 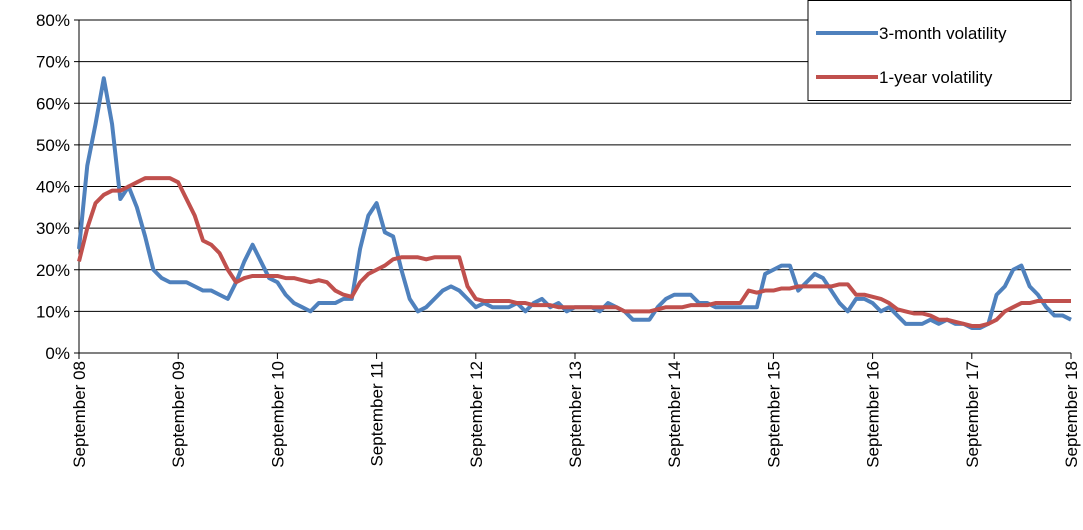 What do you see at coordinates (53, 311) in the screenshot?
I see `y-tick-label: 10%` at bounding box center [53, 311].